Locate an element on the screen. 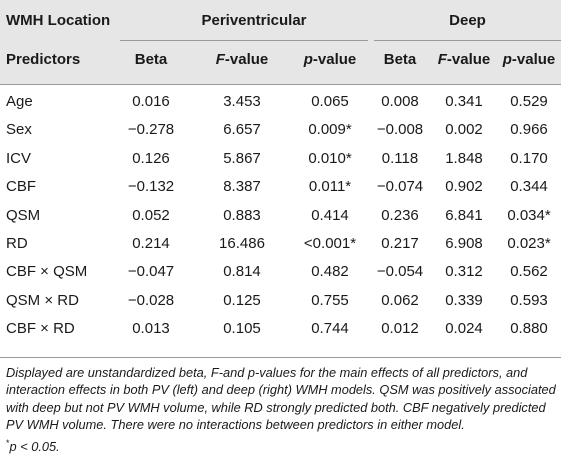  cell-predictor: CBF is located at coordinates (21, 187).